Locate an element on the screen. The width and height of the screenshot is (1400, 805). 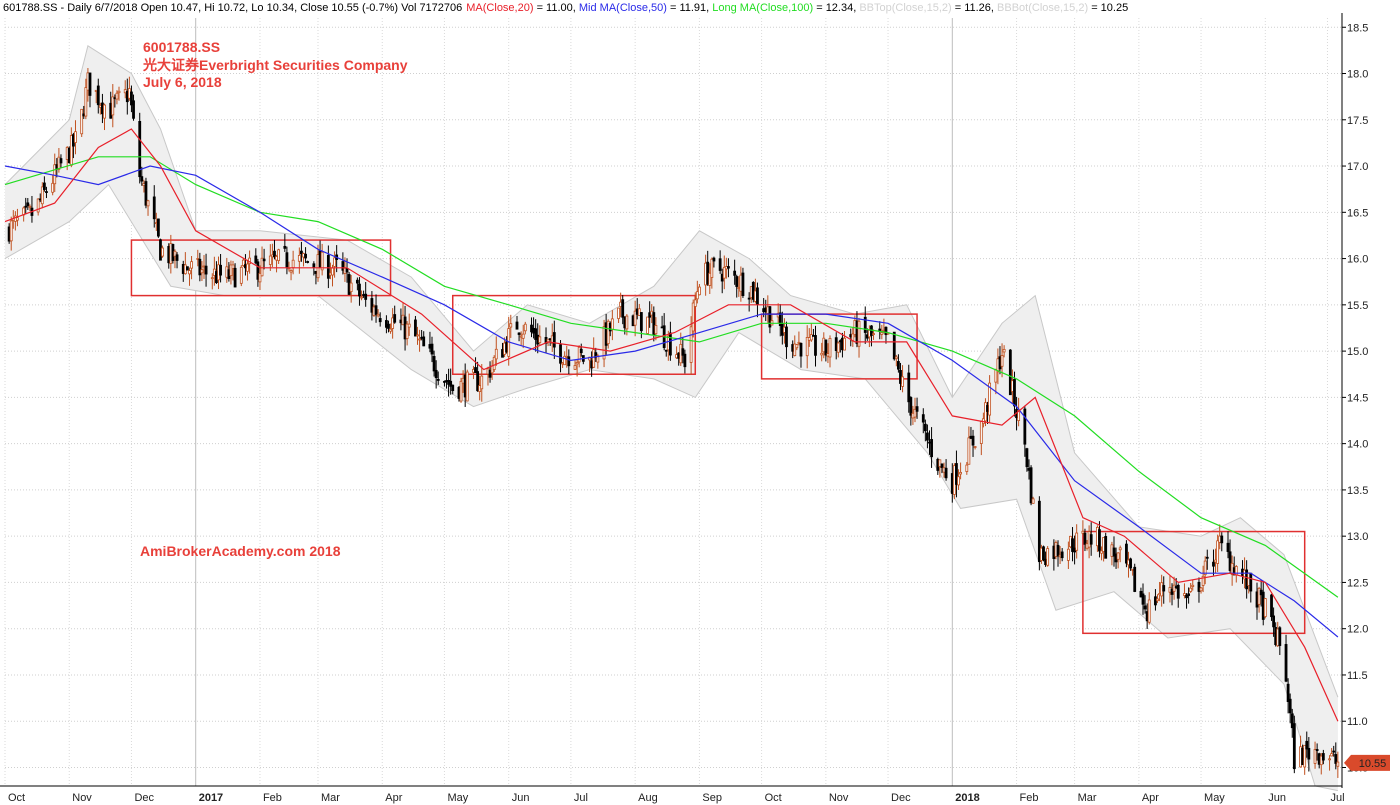
x-tick-label: Aug is located at coordinates (648, 798).